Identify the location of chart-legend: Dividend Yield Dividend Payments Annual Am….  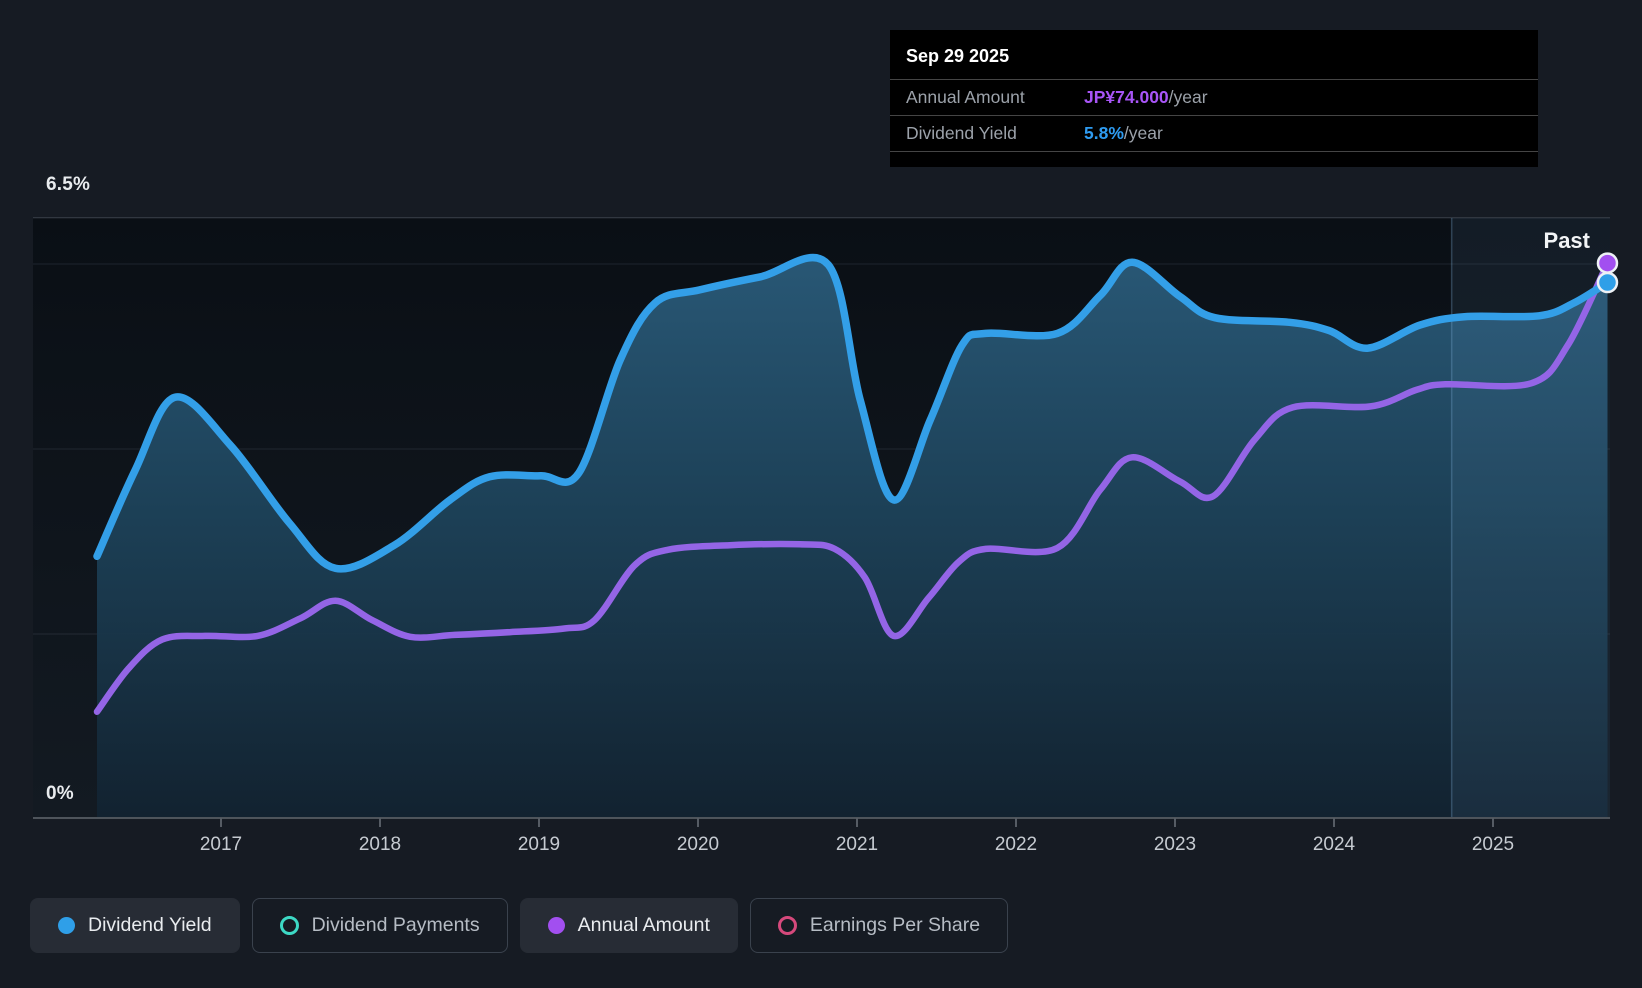
(519, 925).